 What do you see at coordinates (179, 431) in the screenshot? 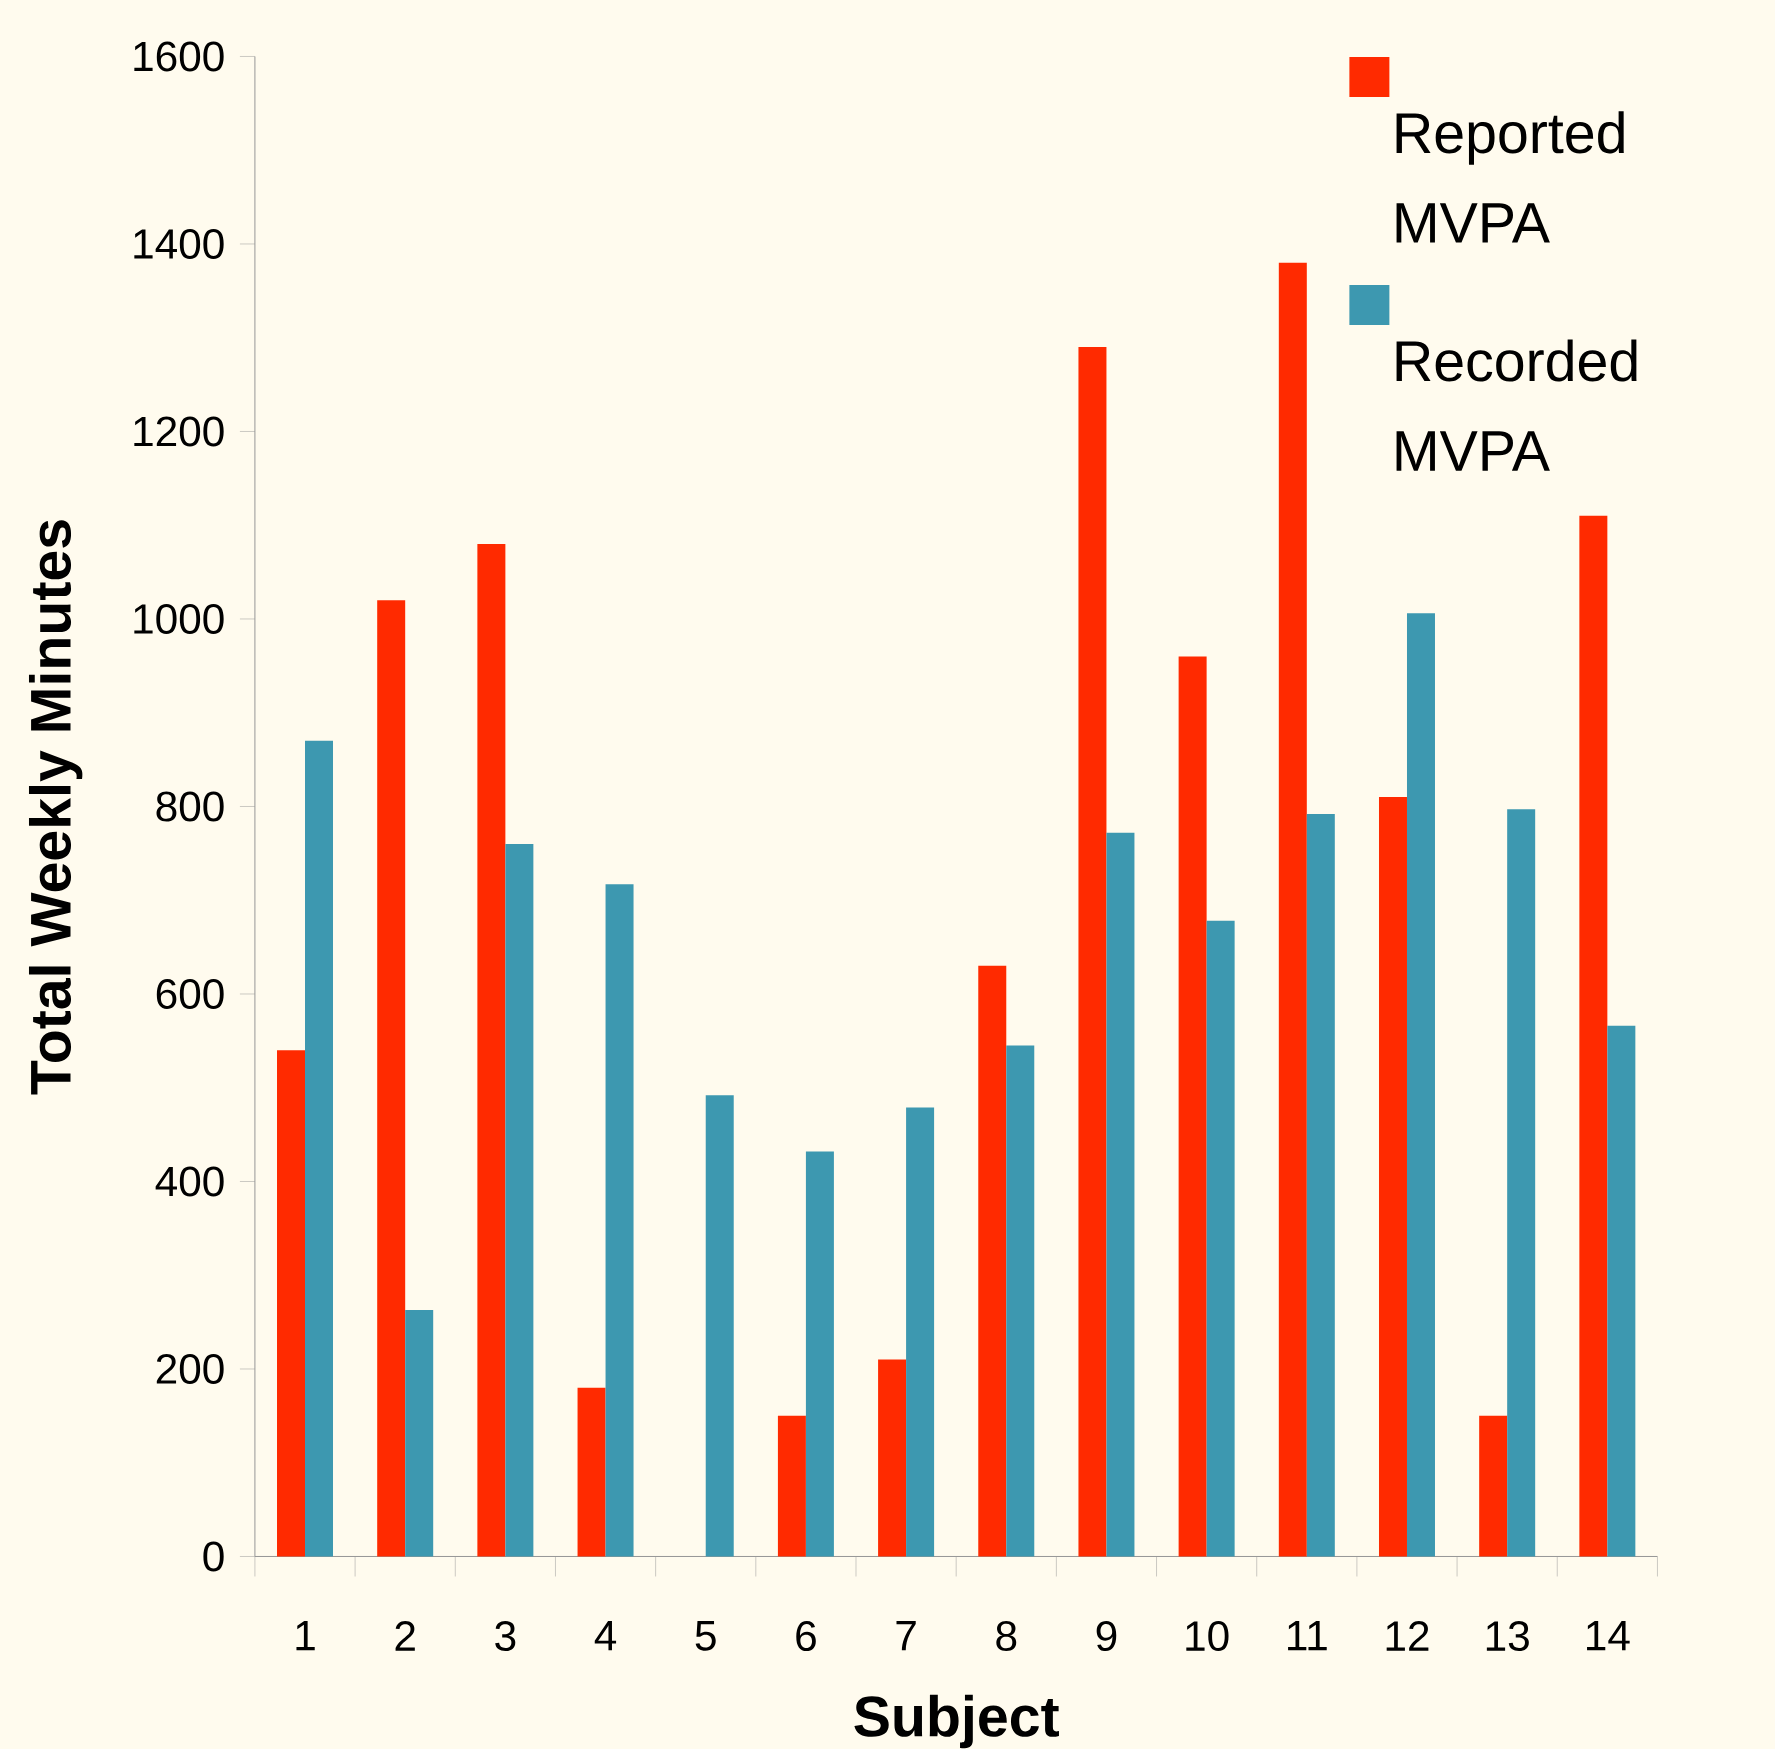
I see `y-tick-label: 1200` at bounding box center [179, 431].